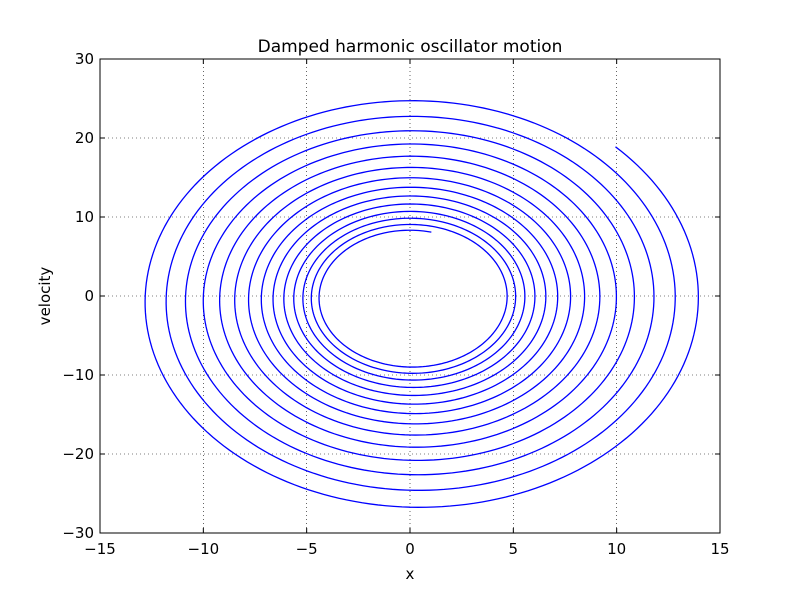 This screenshot has width=800, height=598. Describe the element at coordinates (410, 47) in the screenshot. I see `chart-title: Damped harmonic oscillator motion` at that location.